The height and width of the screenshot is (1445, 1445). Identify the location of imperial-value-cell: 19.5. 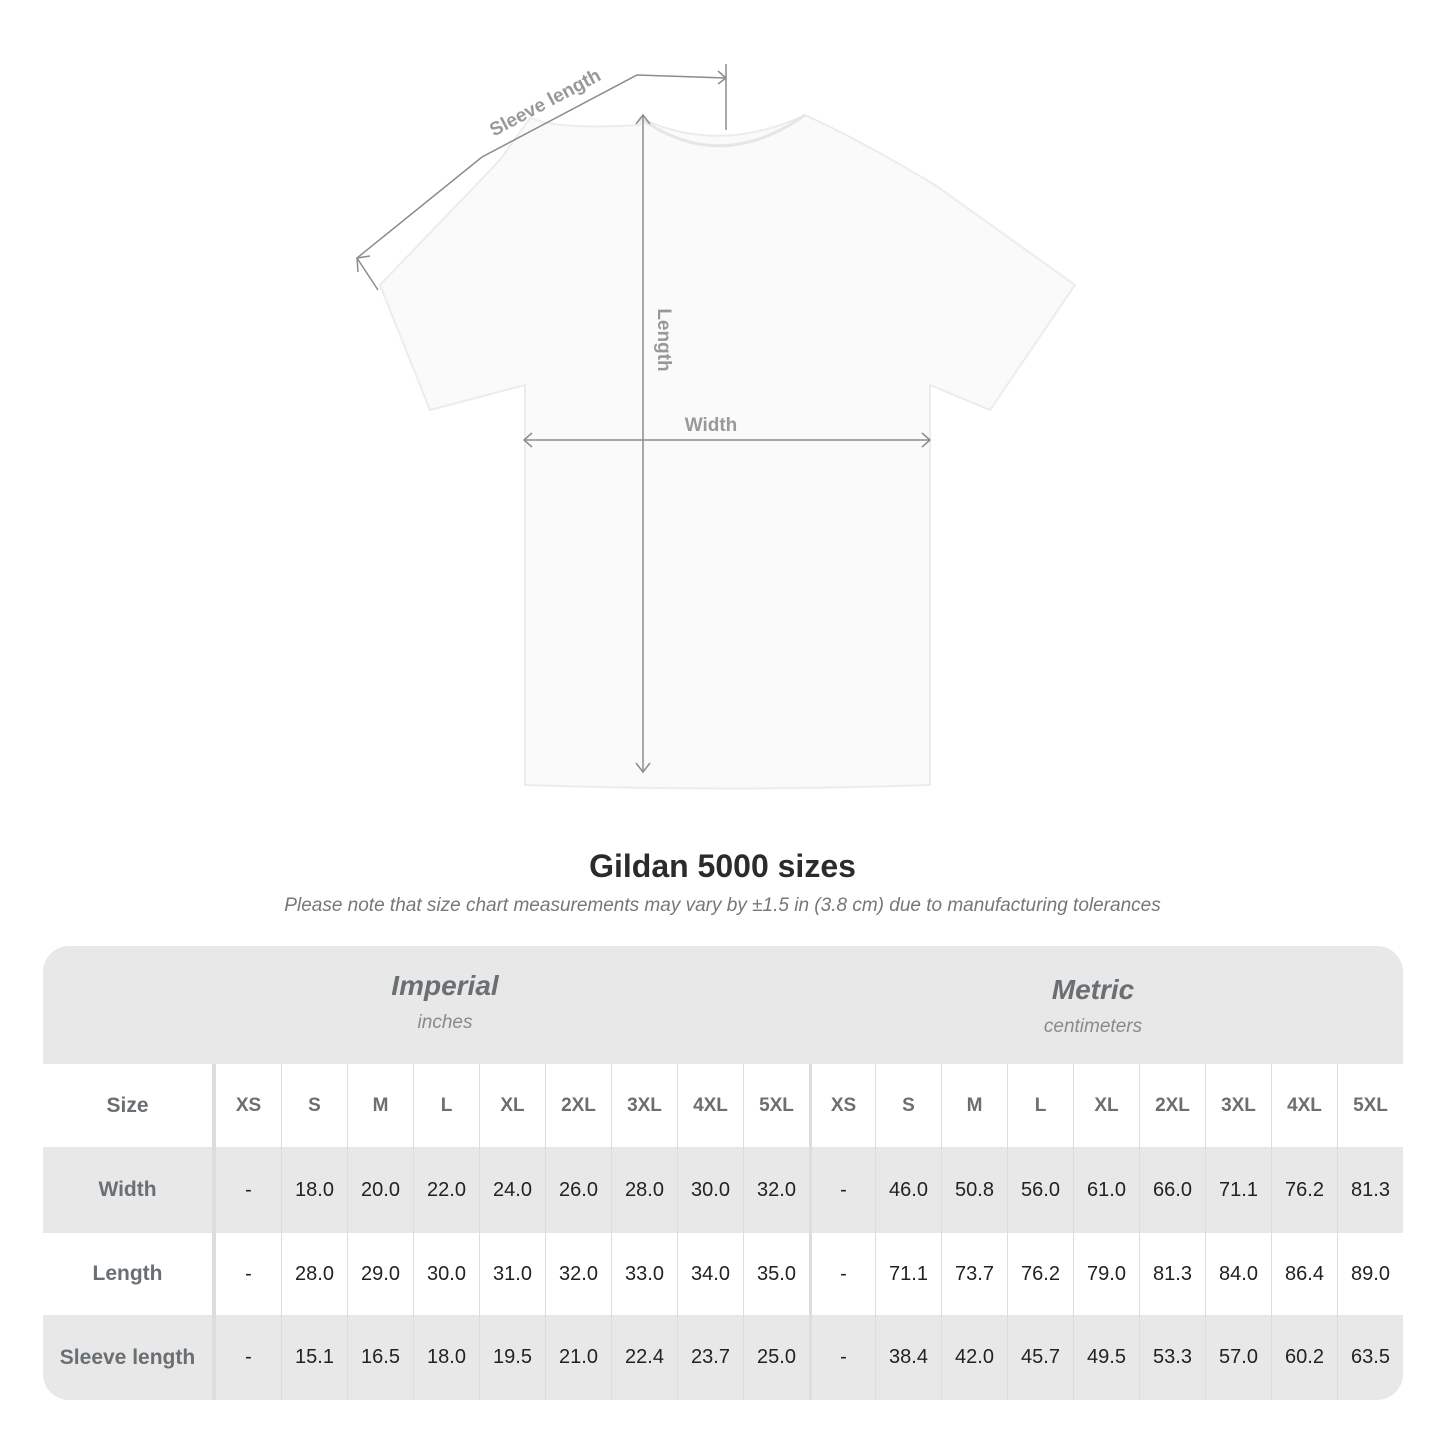
(512, 1357).